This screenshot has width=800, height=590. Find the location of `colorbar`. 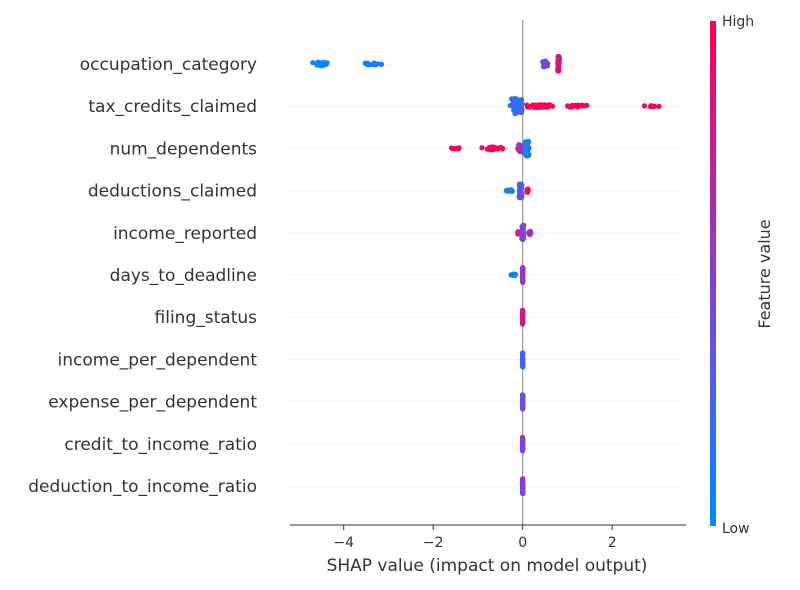

colorbar is located at coordinates (713, 273).